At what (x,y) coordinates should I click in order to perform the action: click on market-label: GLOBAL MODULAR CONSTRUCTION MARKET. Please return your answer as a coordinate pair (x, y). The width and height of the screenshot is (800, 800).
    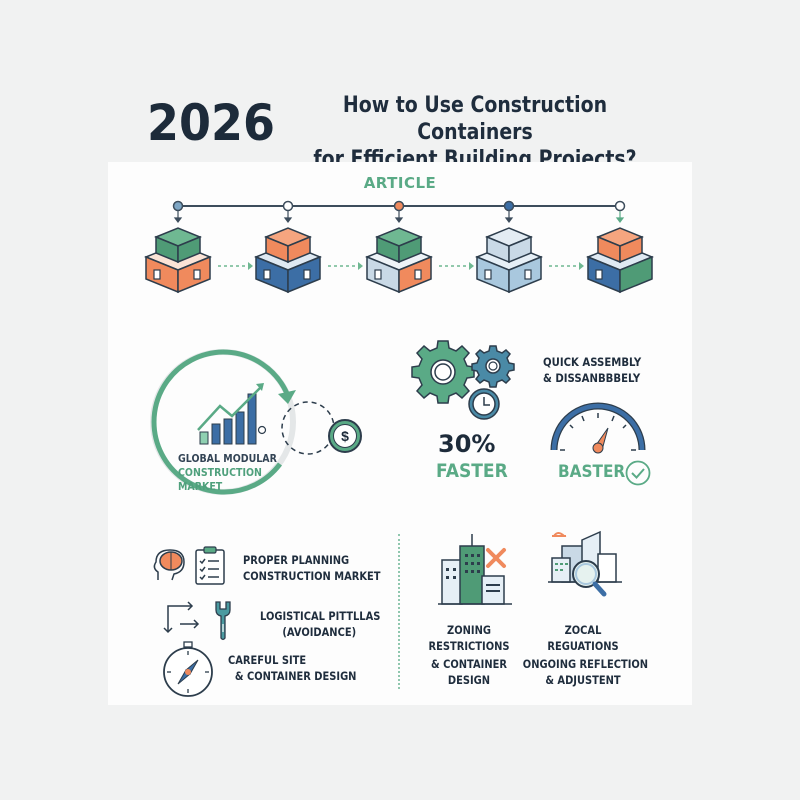
    Looking at the image, I should click on (232, 473).